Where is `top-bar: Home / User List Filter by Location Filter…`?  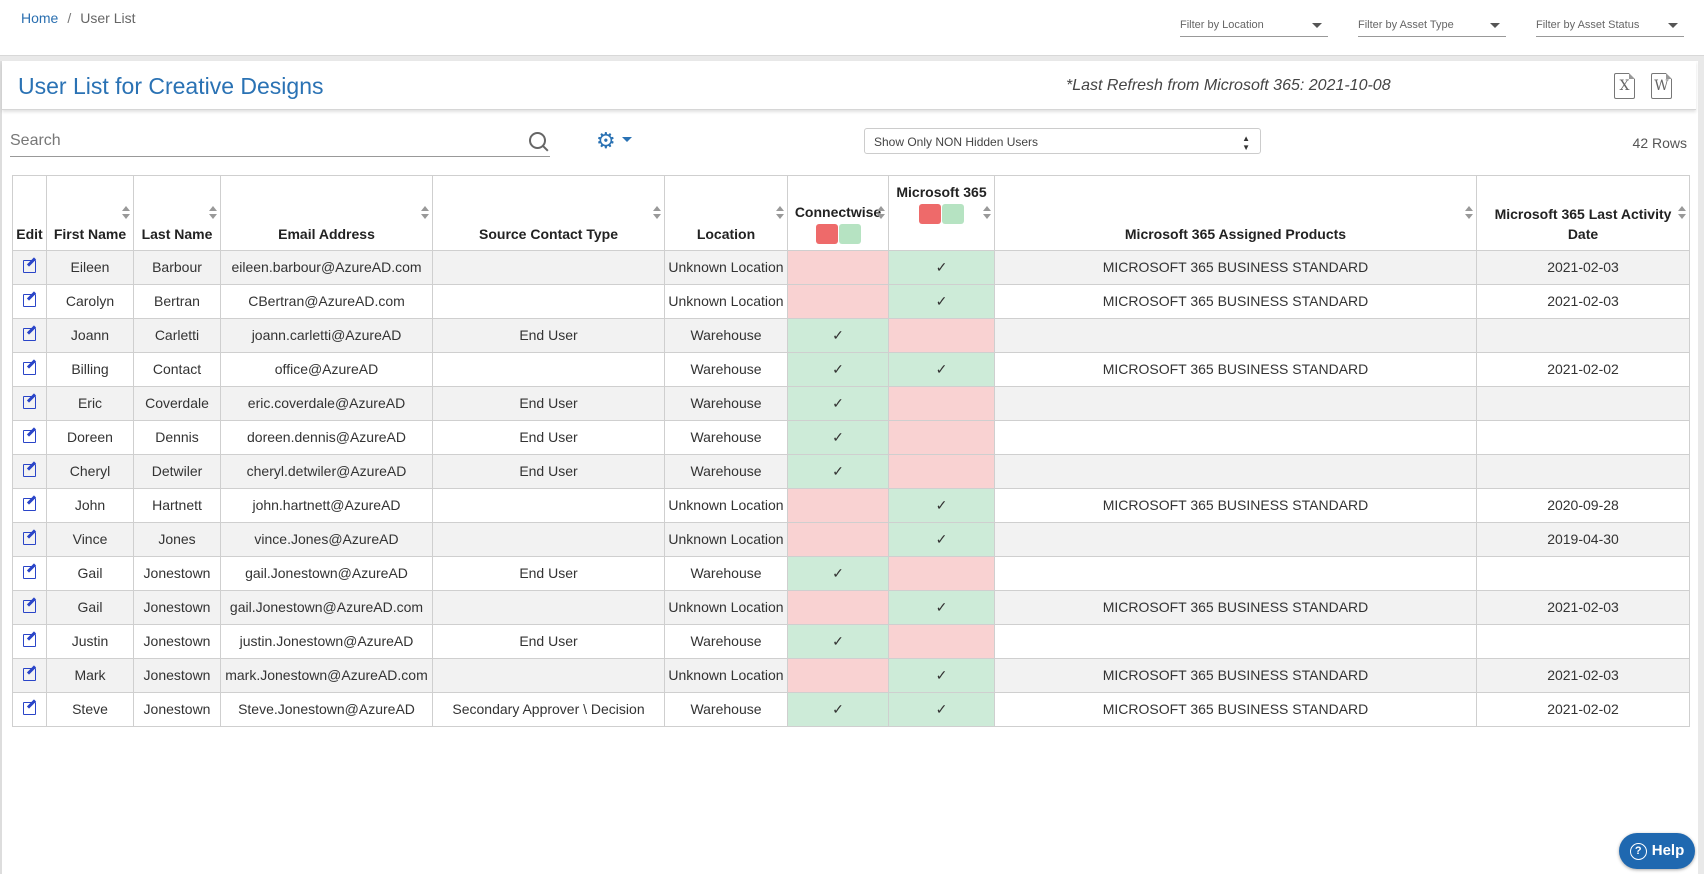 top-bar: Home / User List Filter by Location Filter… is located at coordinates (852, 28).